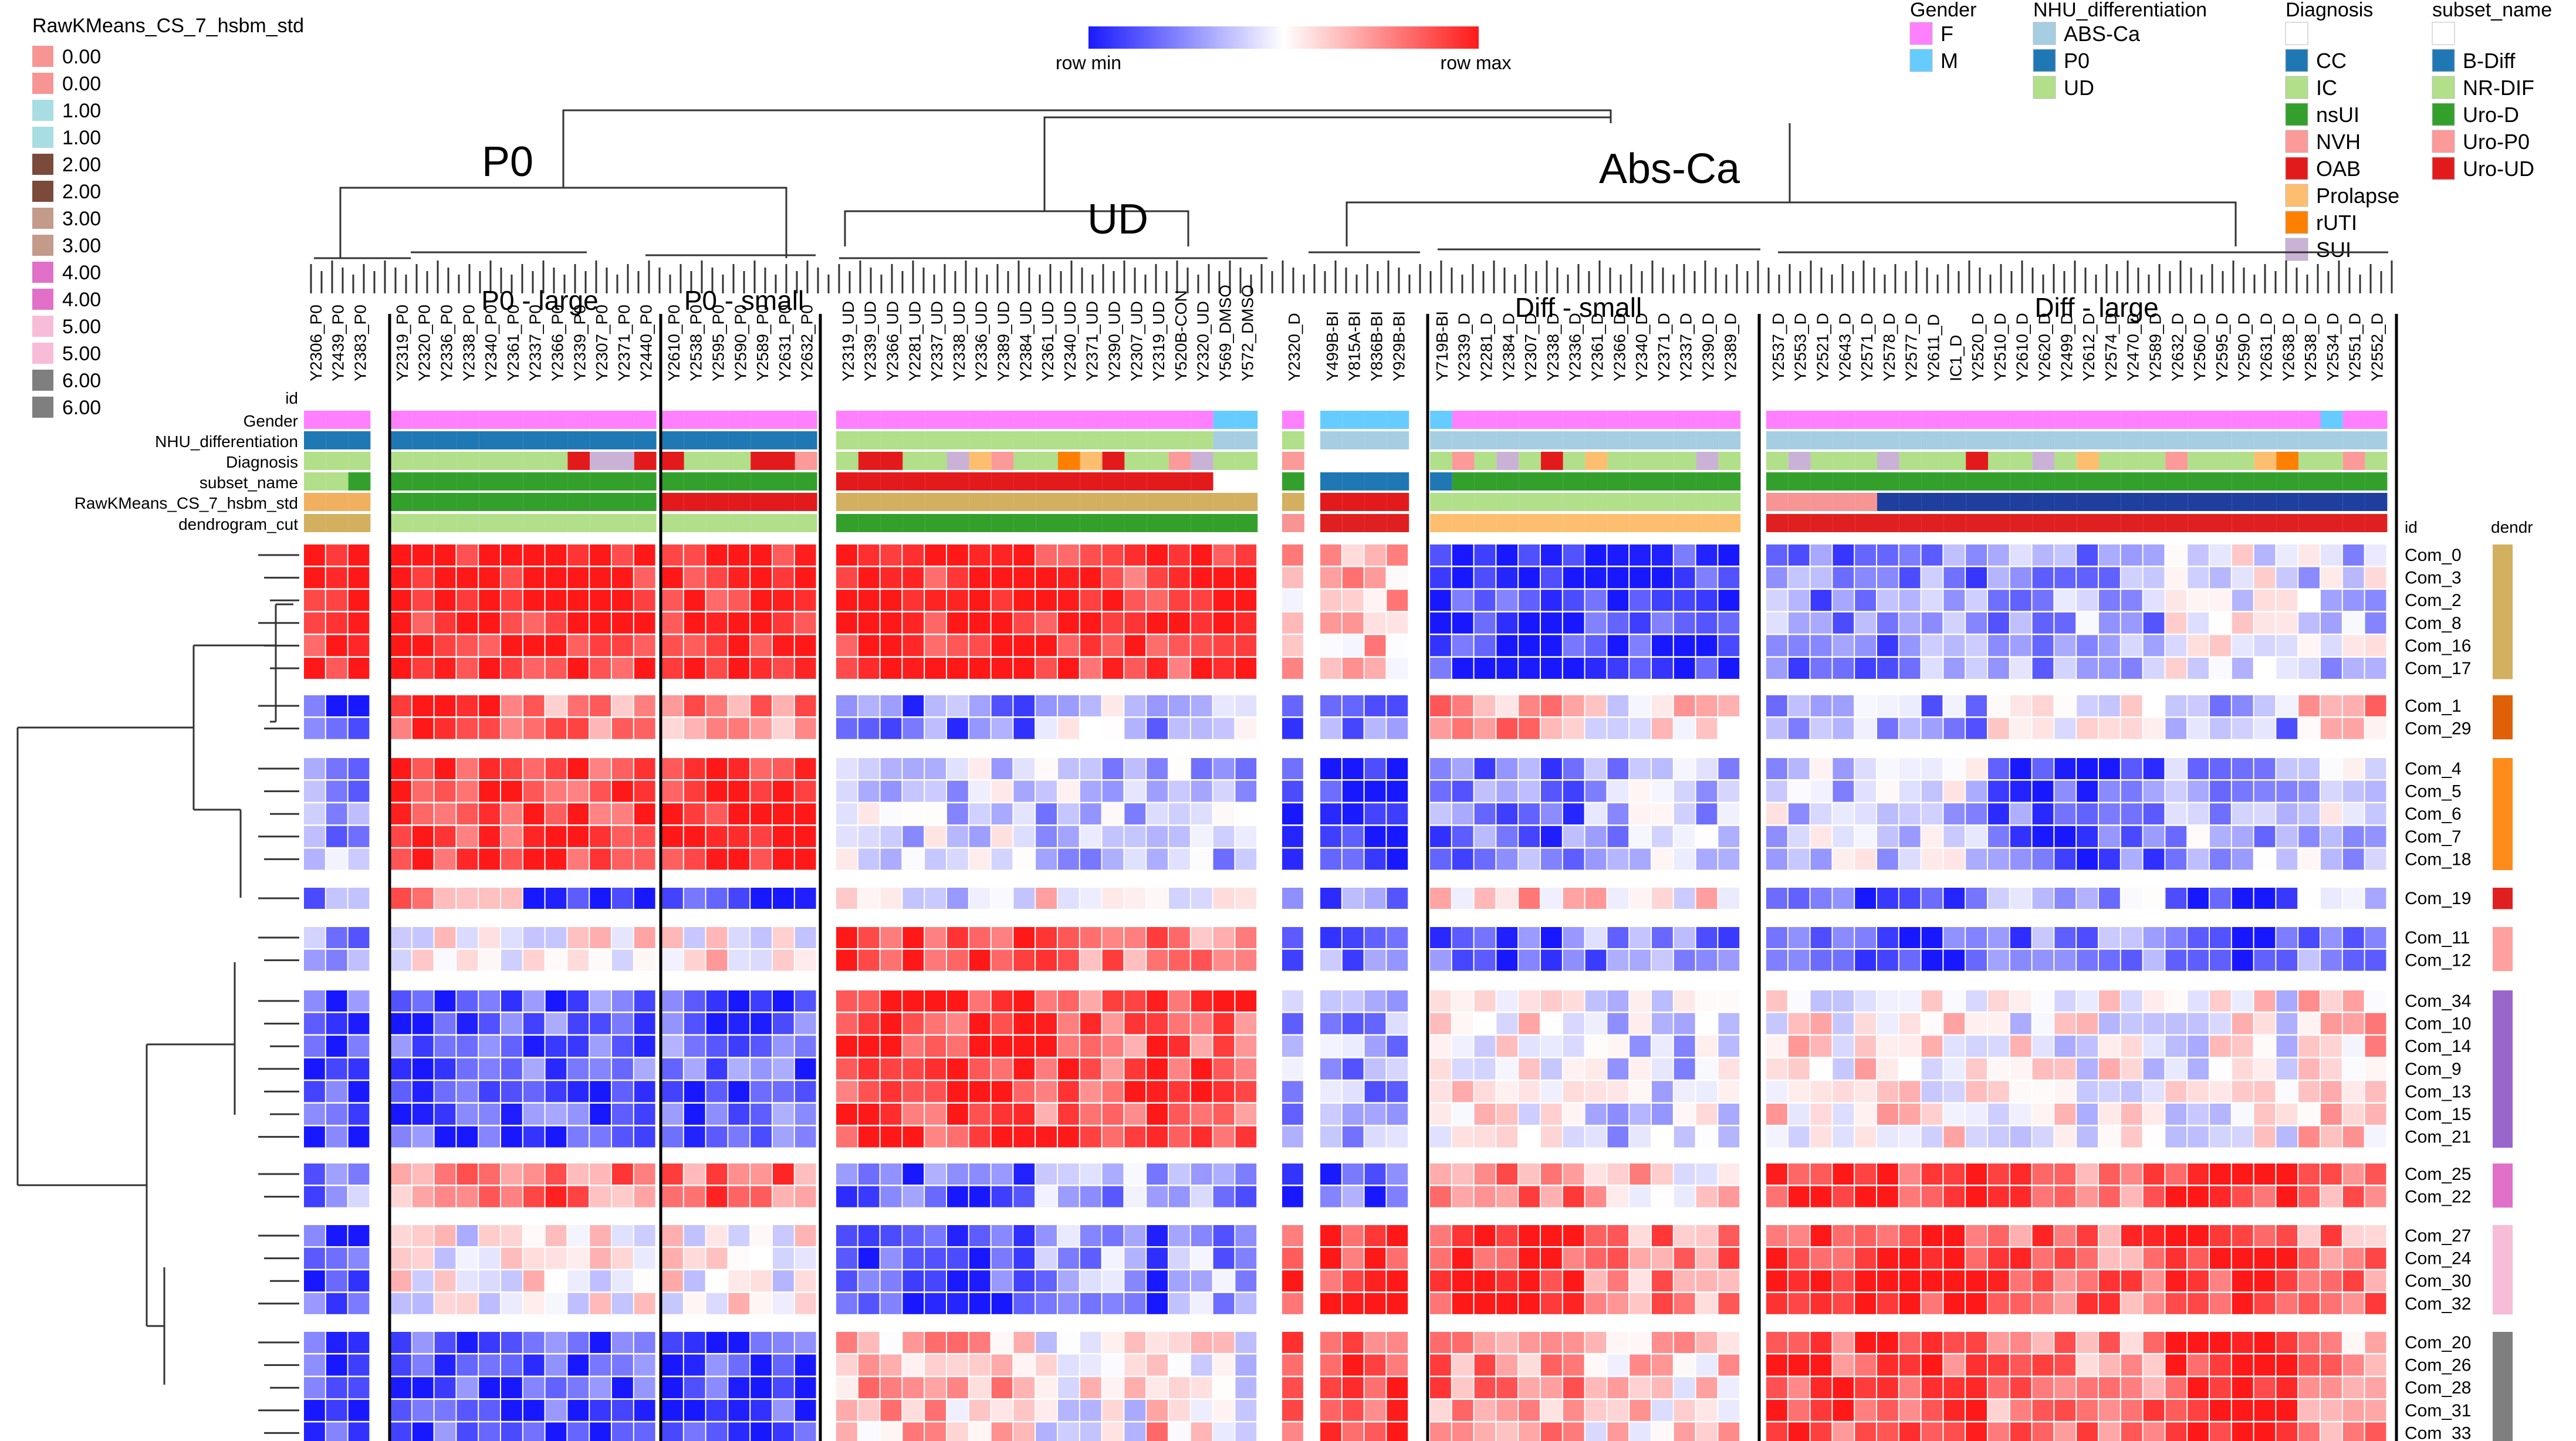 This screenshot has height=1441, width=2576. Describe the element at coordinates (2266, 347) in the screenshot. I see `column-label: Y2631_D` at that location.